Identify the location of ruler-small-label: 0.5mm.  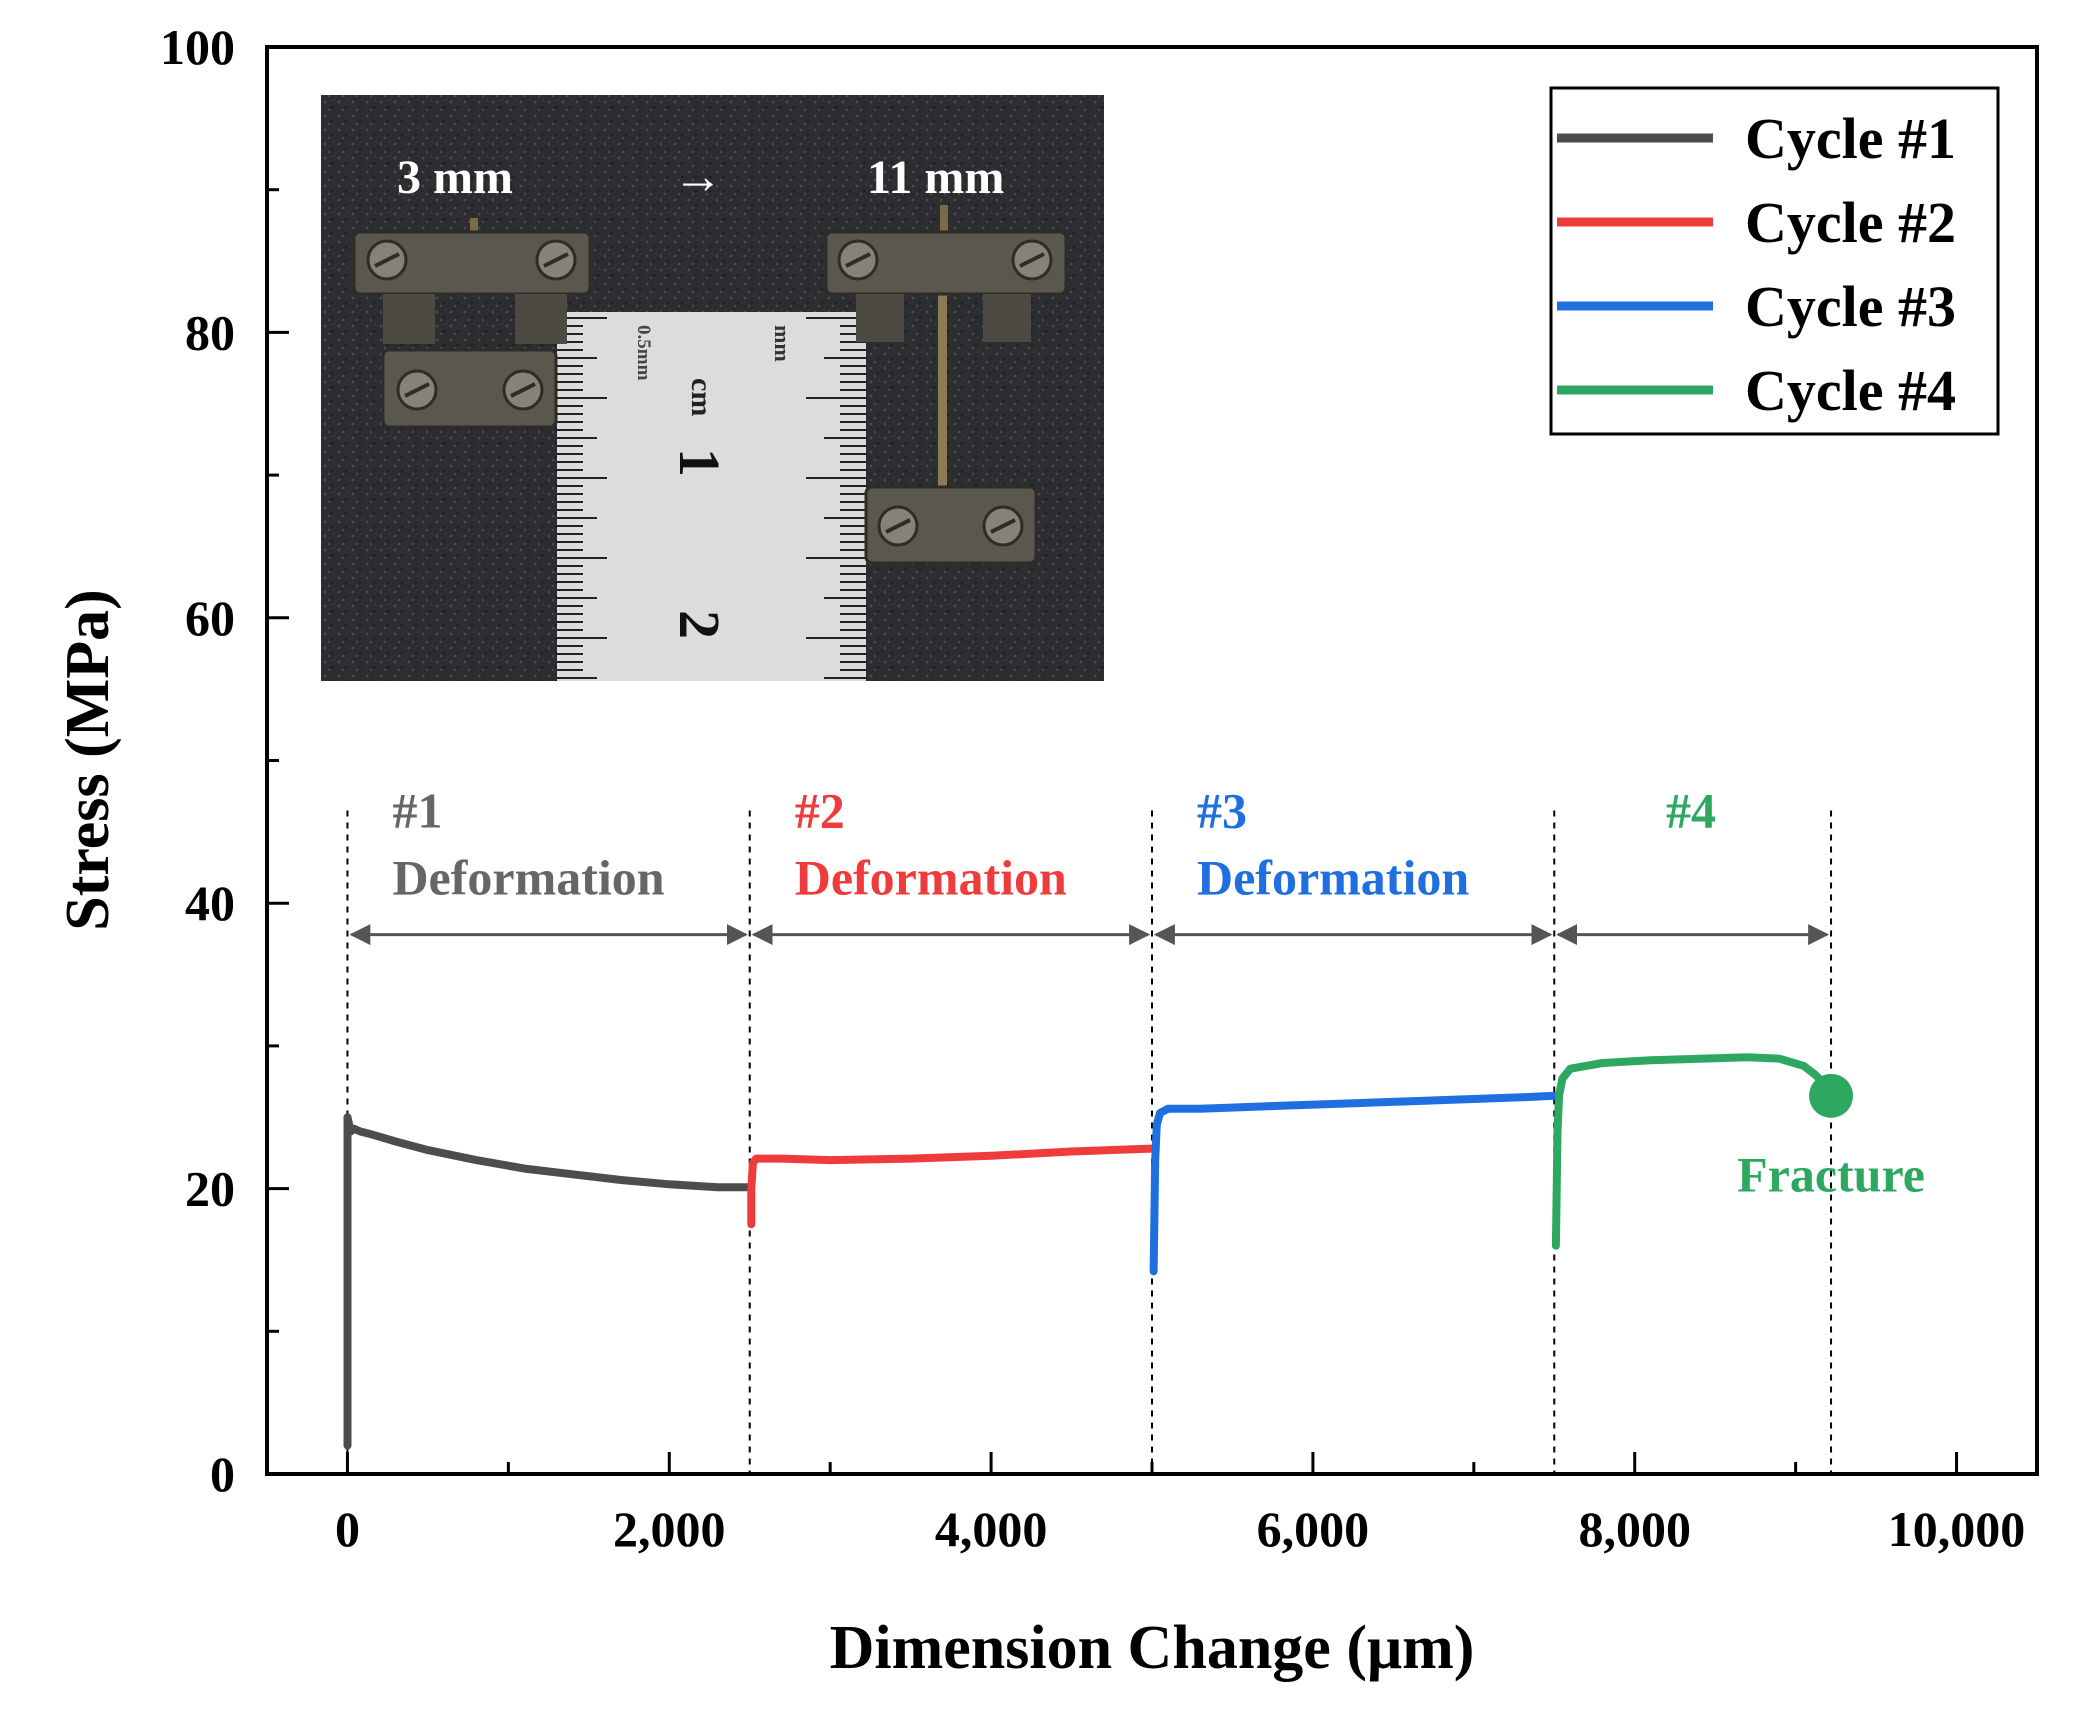
(643, 353).